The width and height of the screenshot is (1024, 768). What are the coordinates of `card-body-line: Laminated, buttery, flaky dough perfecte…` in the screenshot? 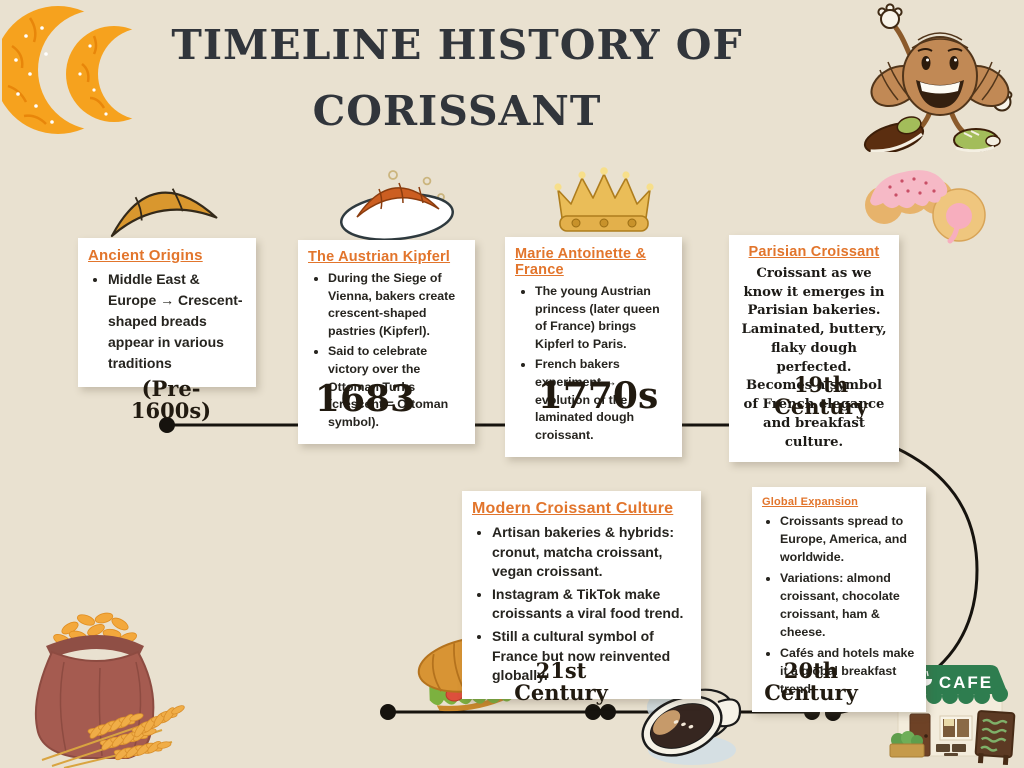 It's located at (814, 348).